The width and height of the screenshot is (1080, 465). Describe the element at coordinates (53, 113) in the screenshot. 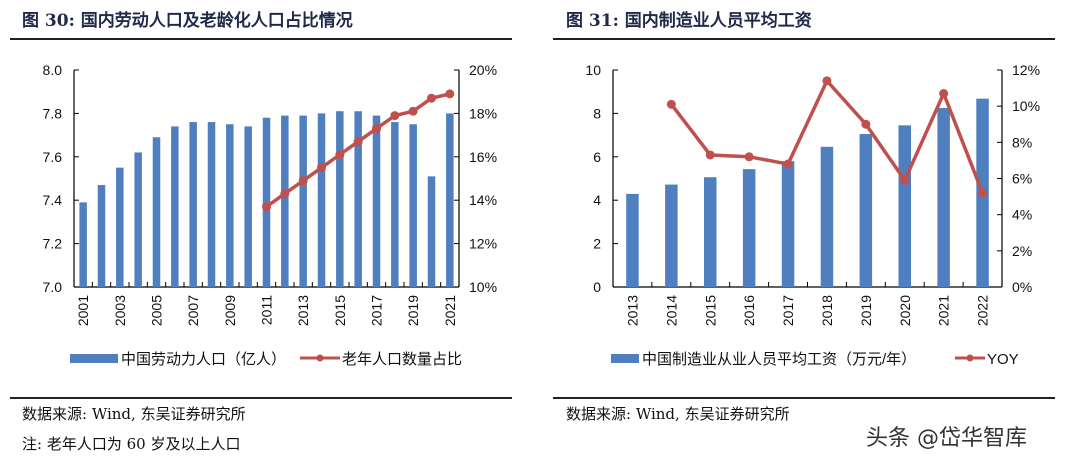

I see `left-tick-label: 7.8` at that location.